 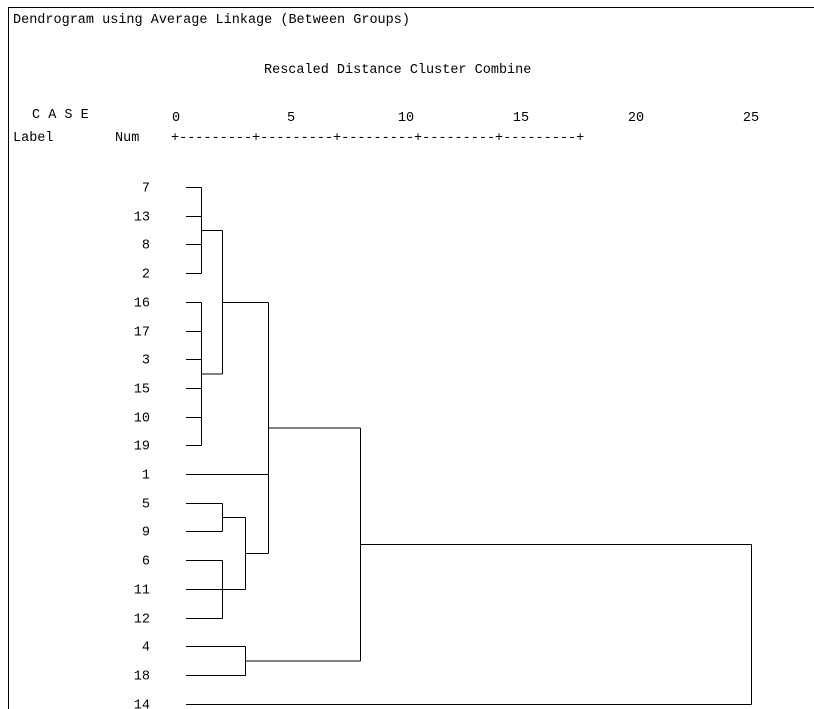 What do you see at coordinates (142, 218) in the screenshot?
I see `leaf-label: 13` at bounding box center [142, 218].